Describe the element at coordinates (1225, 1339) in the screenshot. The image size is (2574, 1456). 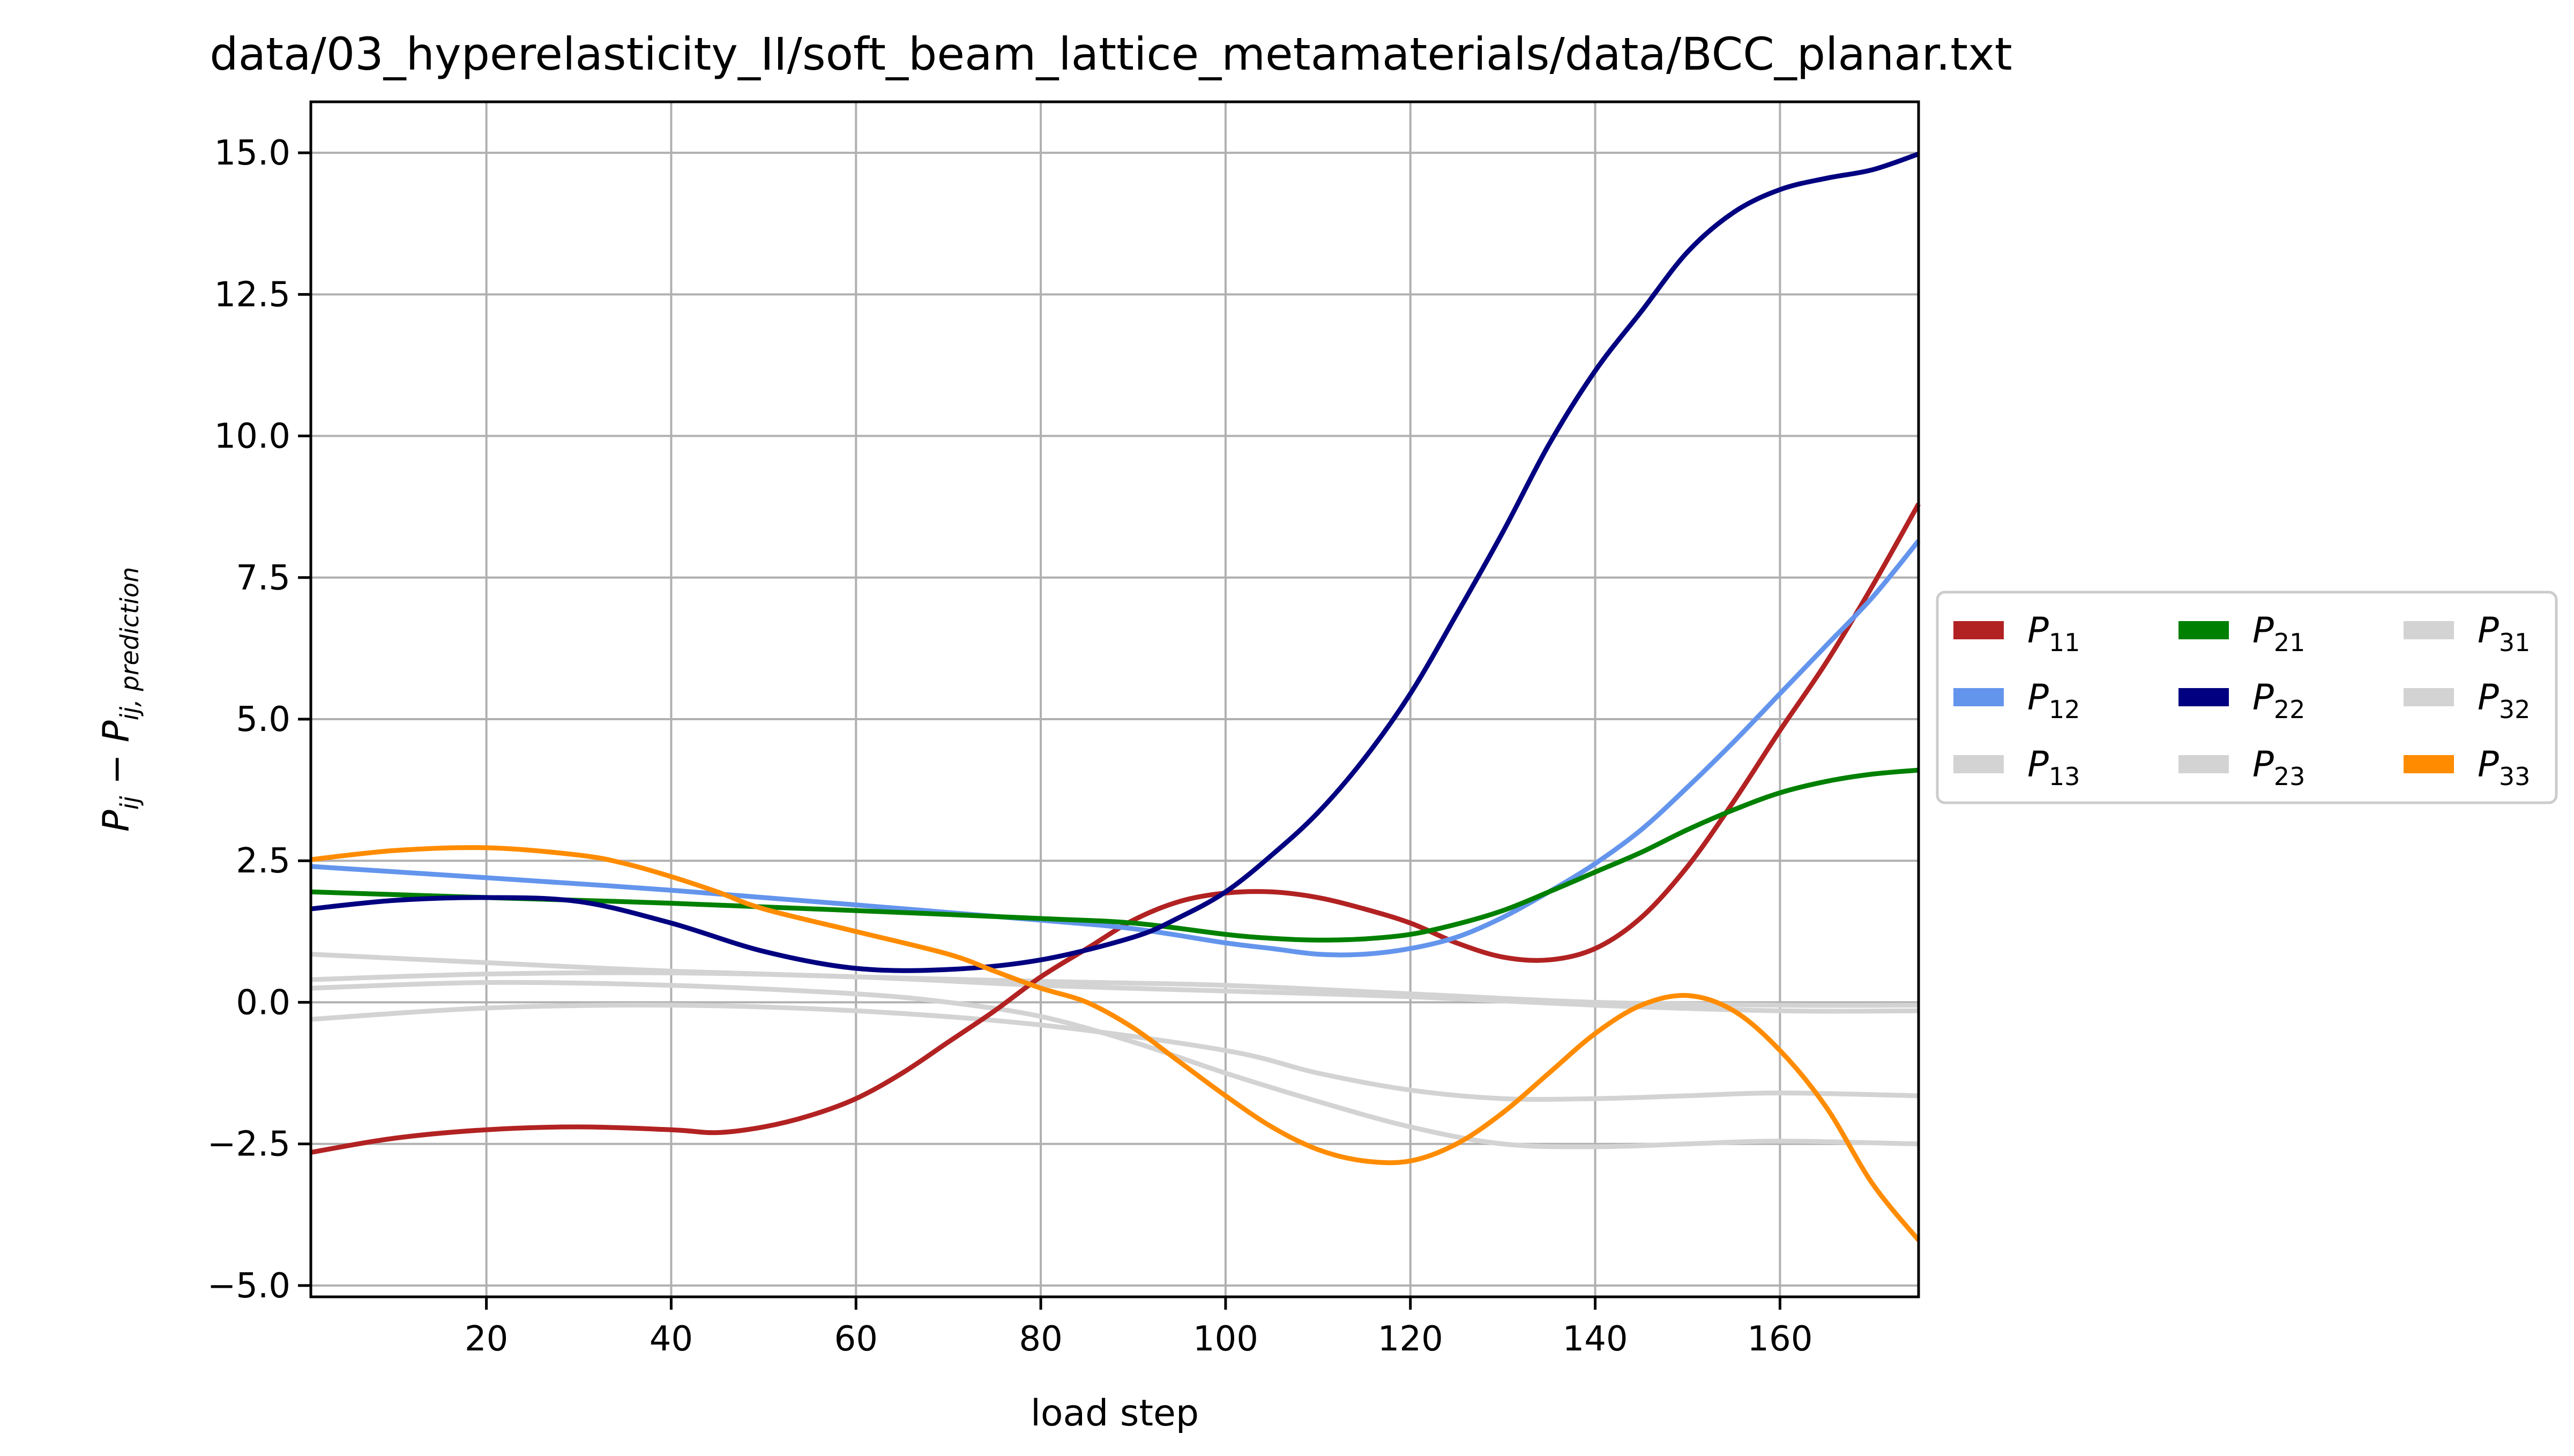
I see `x-tick-label: 100` at that location.